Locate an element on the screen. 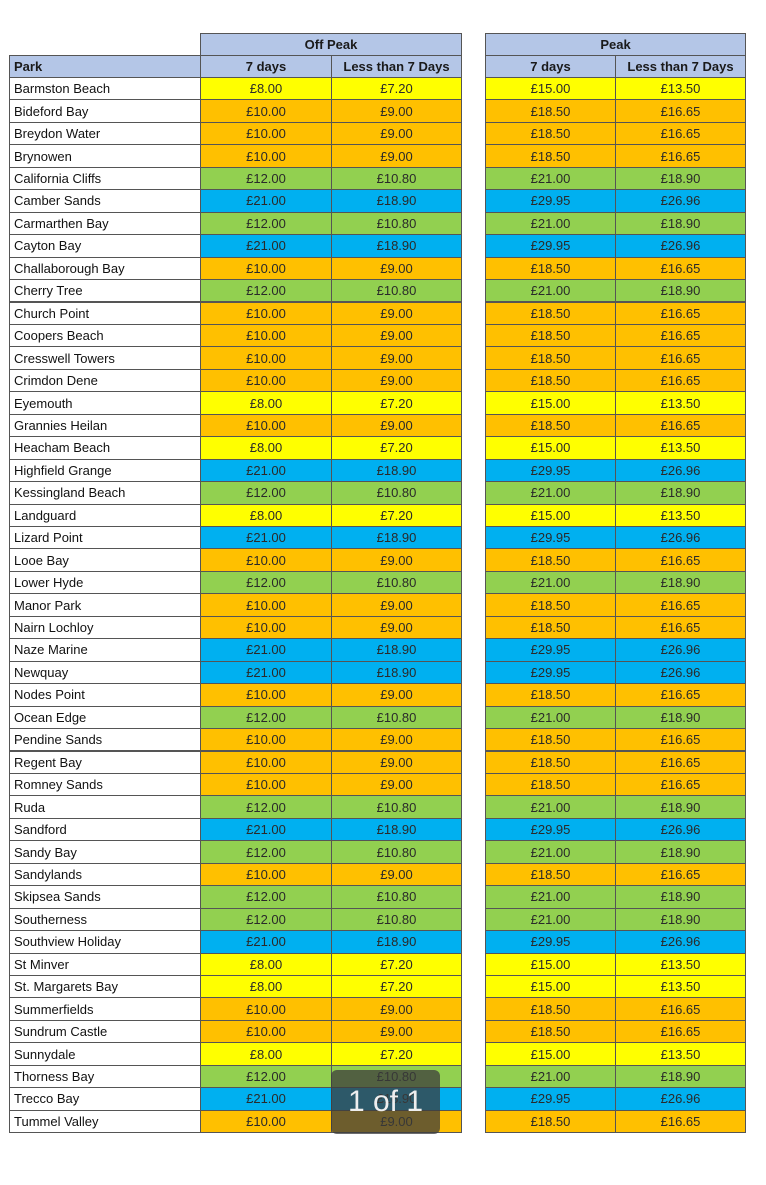  park-name: Breydon Water is located at coordinates (105, 133).